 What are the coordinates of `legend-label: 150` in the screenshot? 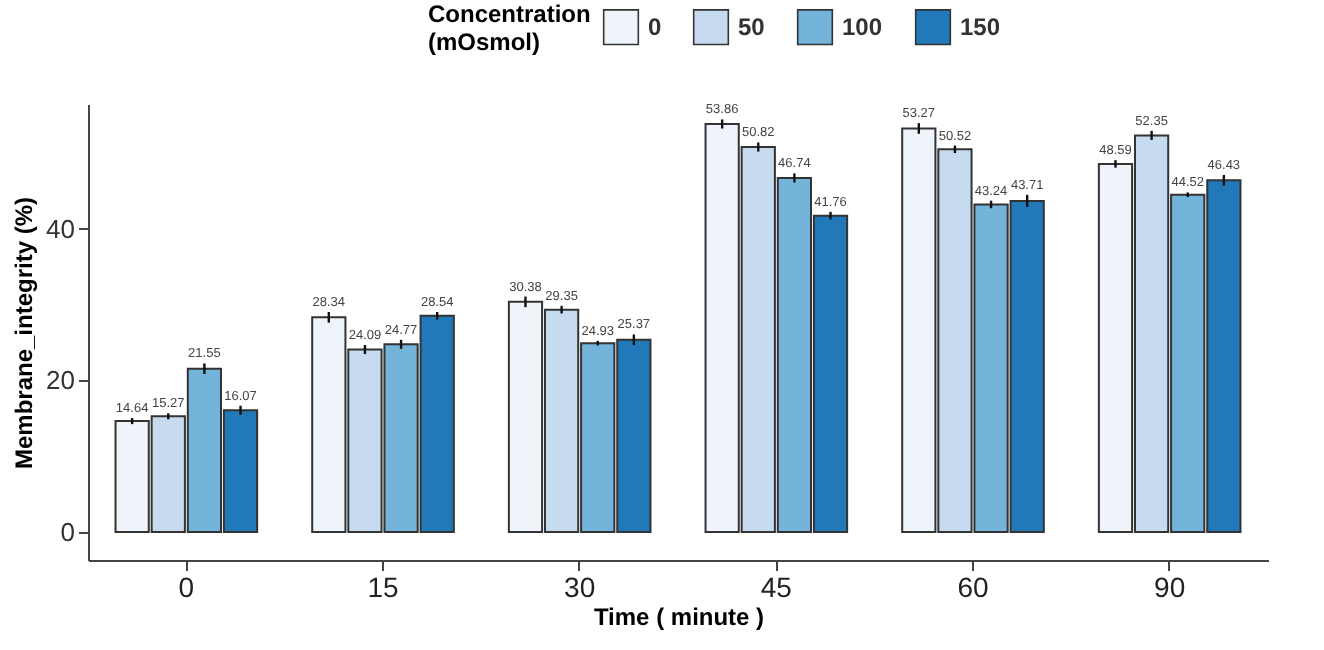 It's located at (980, 27).